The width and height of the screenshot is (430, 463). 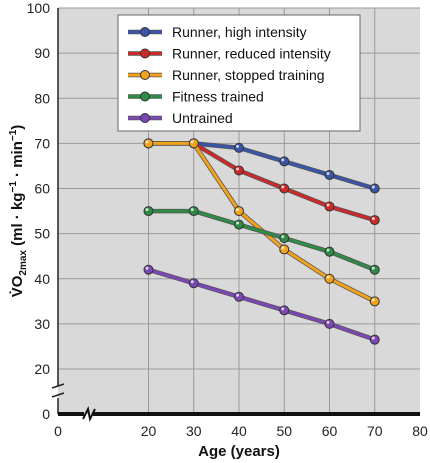 I want to click on x-axis-title: Age (years), so click(x=239, y=451).